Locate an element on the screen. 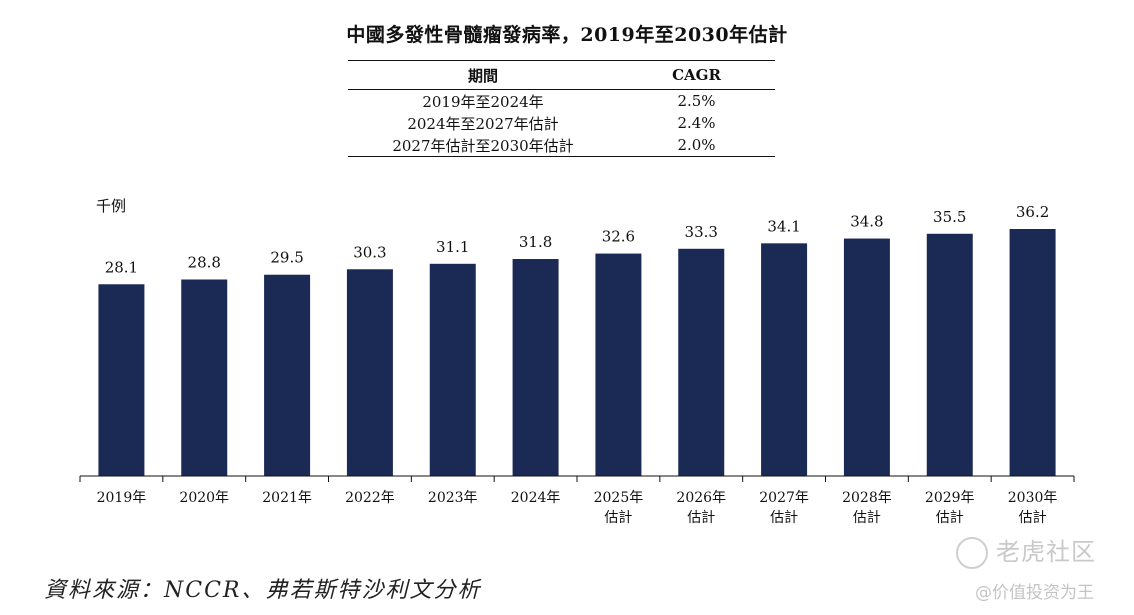  x-tick-label: 2027年 is located at coordinates (784, 498).